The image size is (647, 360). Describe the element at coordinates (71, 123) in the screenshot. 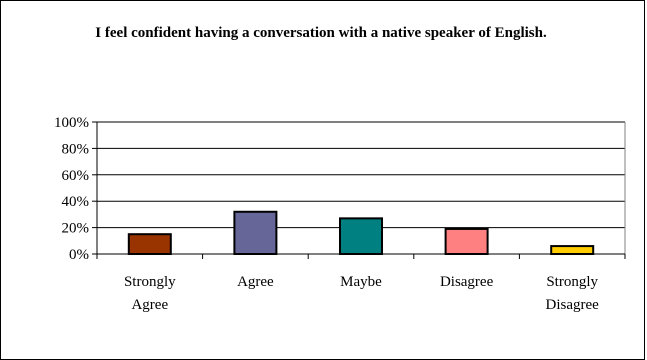

I see `y-tick-label: 100%` at that location.